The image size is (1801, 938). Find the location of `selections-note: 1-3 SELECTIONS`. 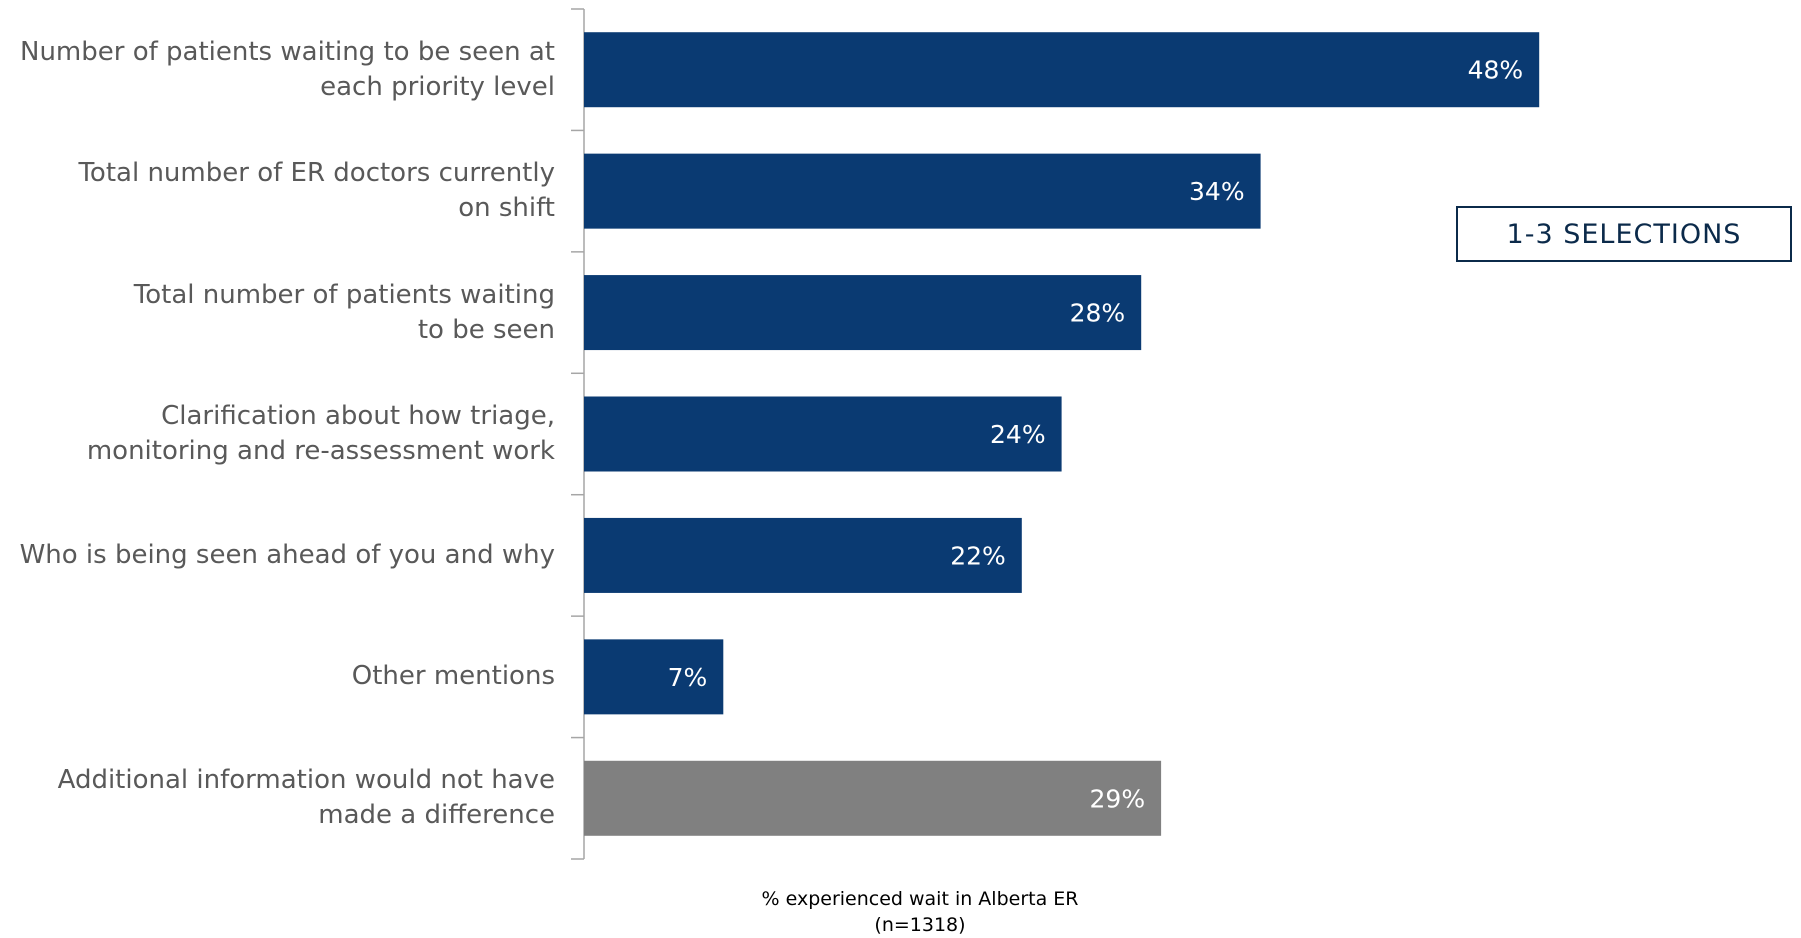

selections-note: 1-3 SELECTIONS is located at coordinates (1624, 234).